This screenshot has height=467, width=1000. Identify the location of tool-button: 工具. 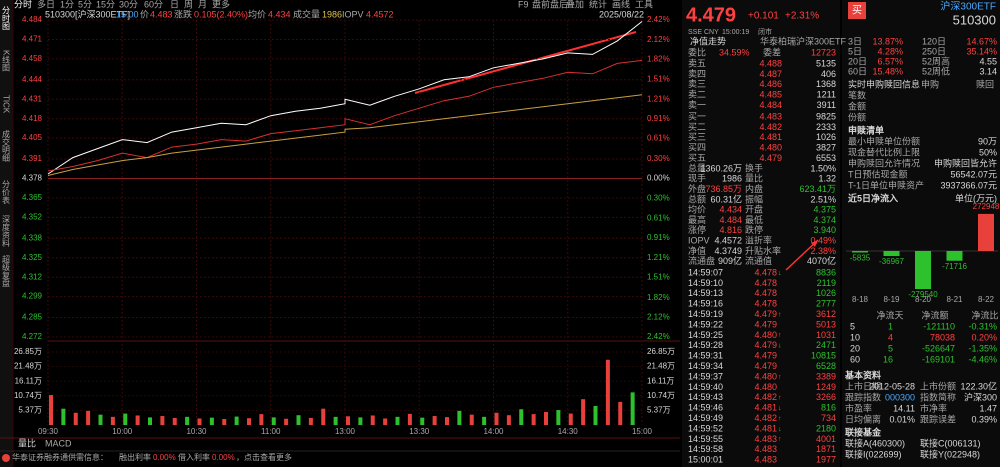
(644, 4).